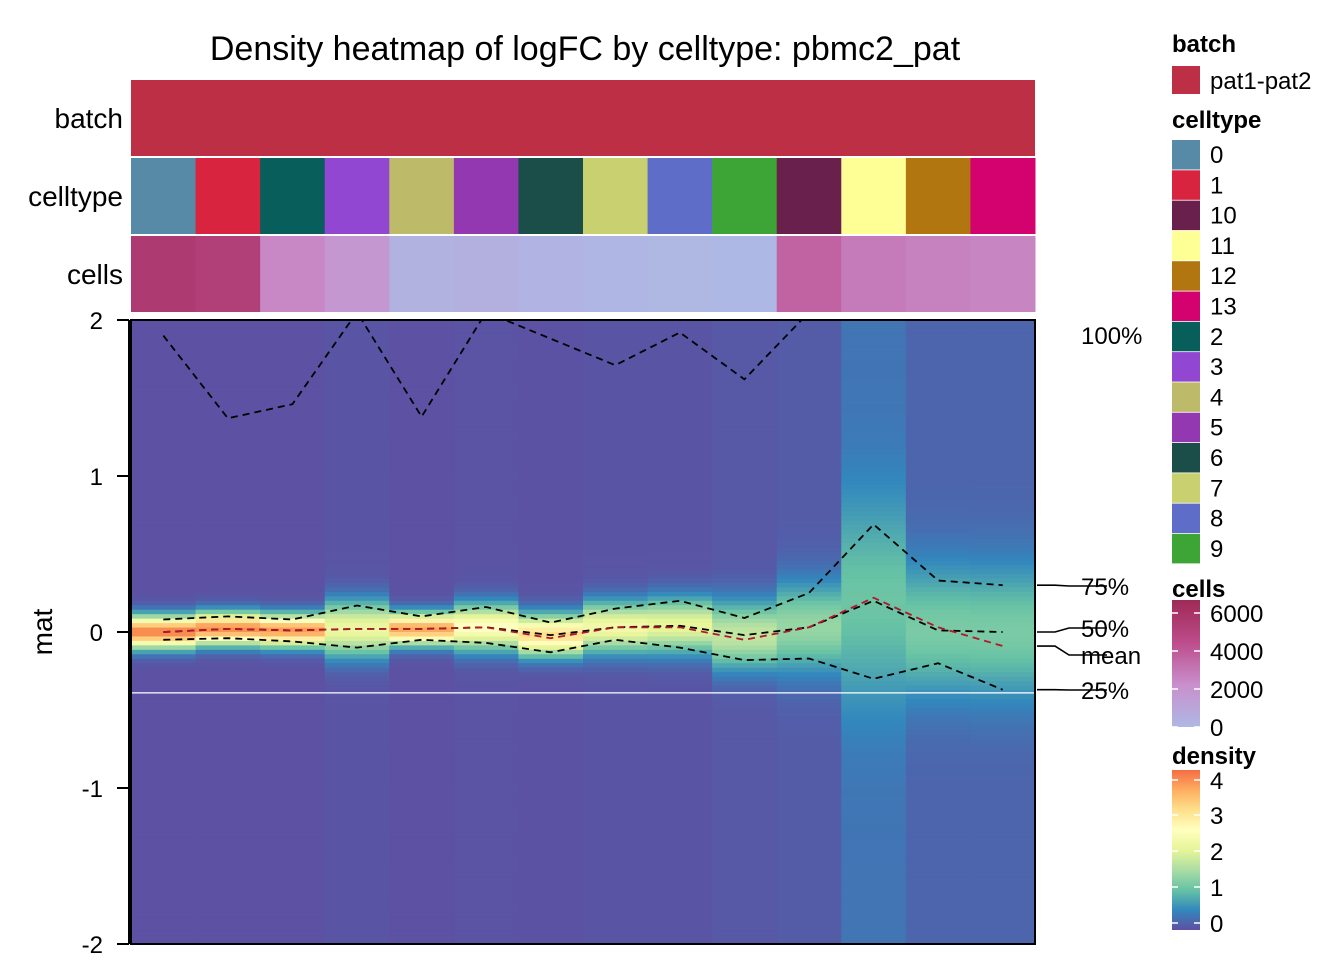  Describe the element at coordinates (1223, 307) in the screenshot. I see `legend-celltype-label-13: 13` at that location.